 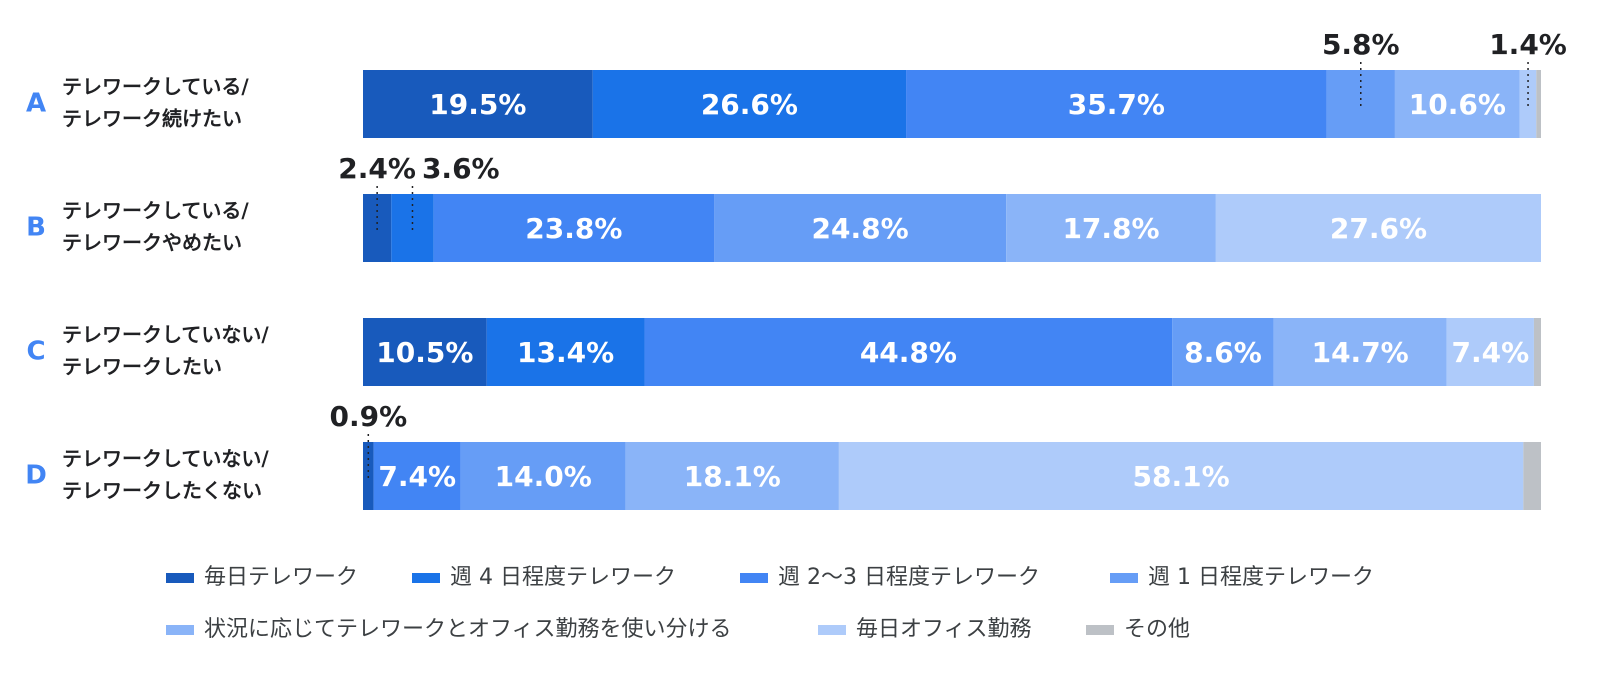 What do you see at coordinates (162, 491) in the screenshot?
I see `category-label: テレワークしたくない` at bounding box center [162, 491].